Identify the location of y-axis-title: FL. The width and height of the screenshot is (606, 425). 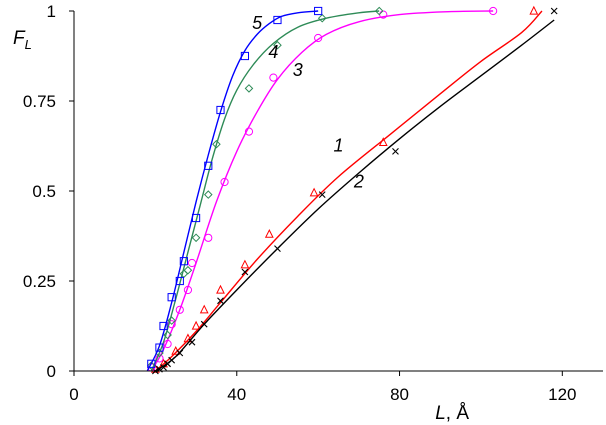
(22, 40).